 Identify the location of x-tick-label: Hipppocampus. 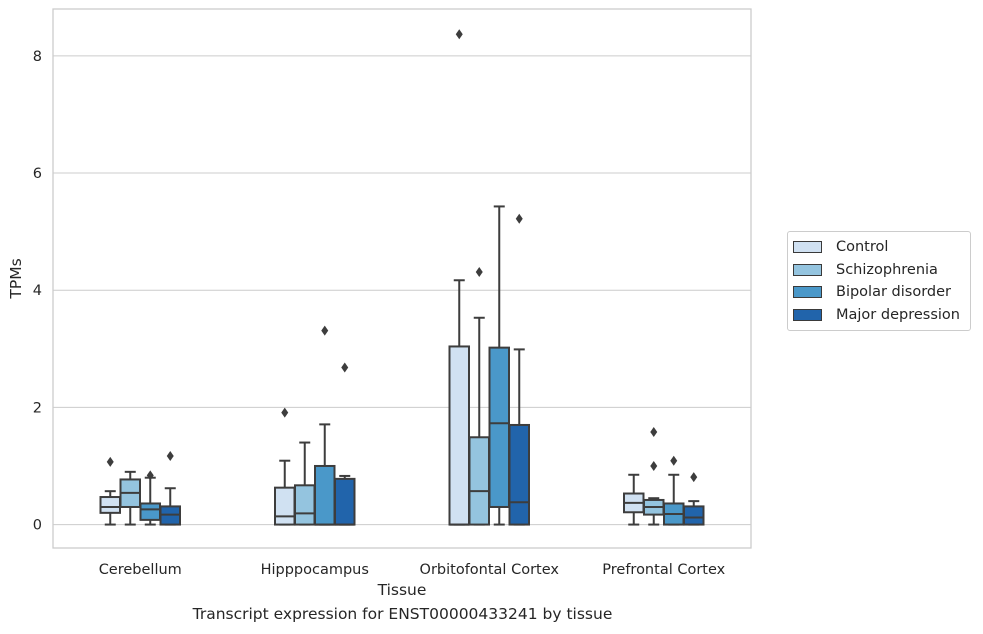
(315, 570).